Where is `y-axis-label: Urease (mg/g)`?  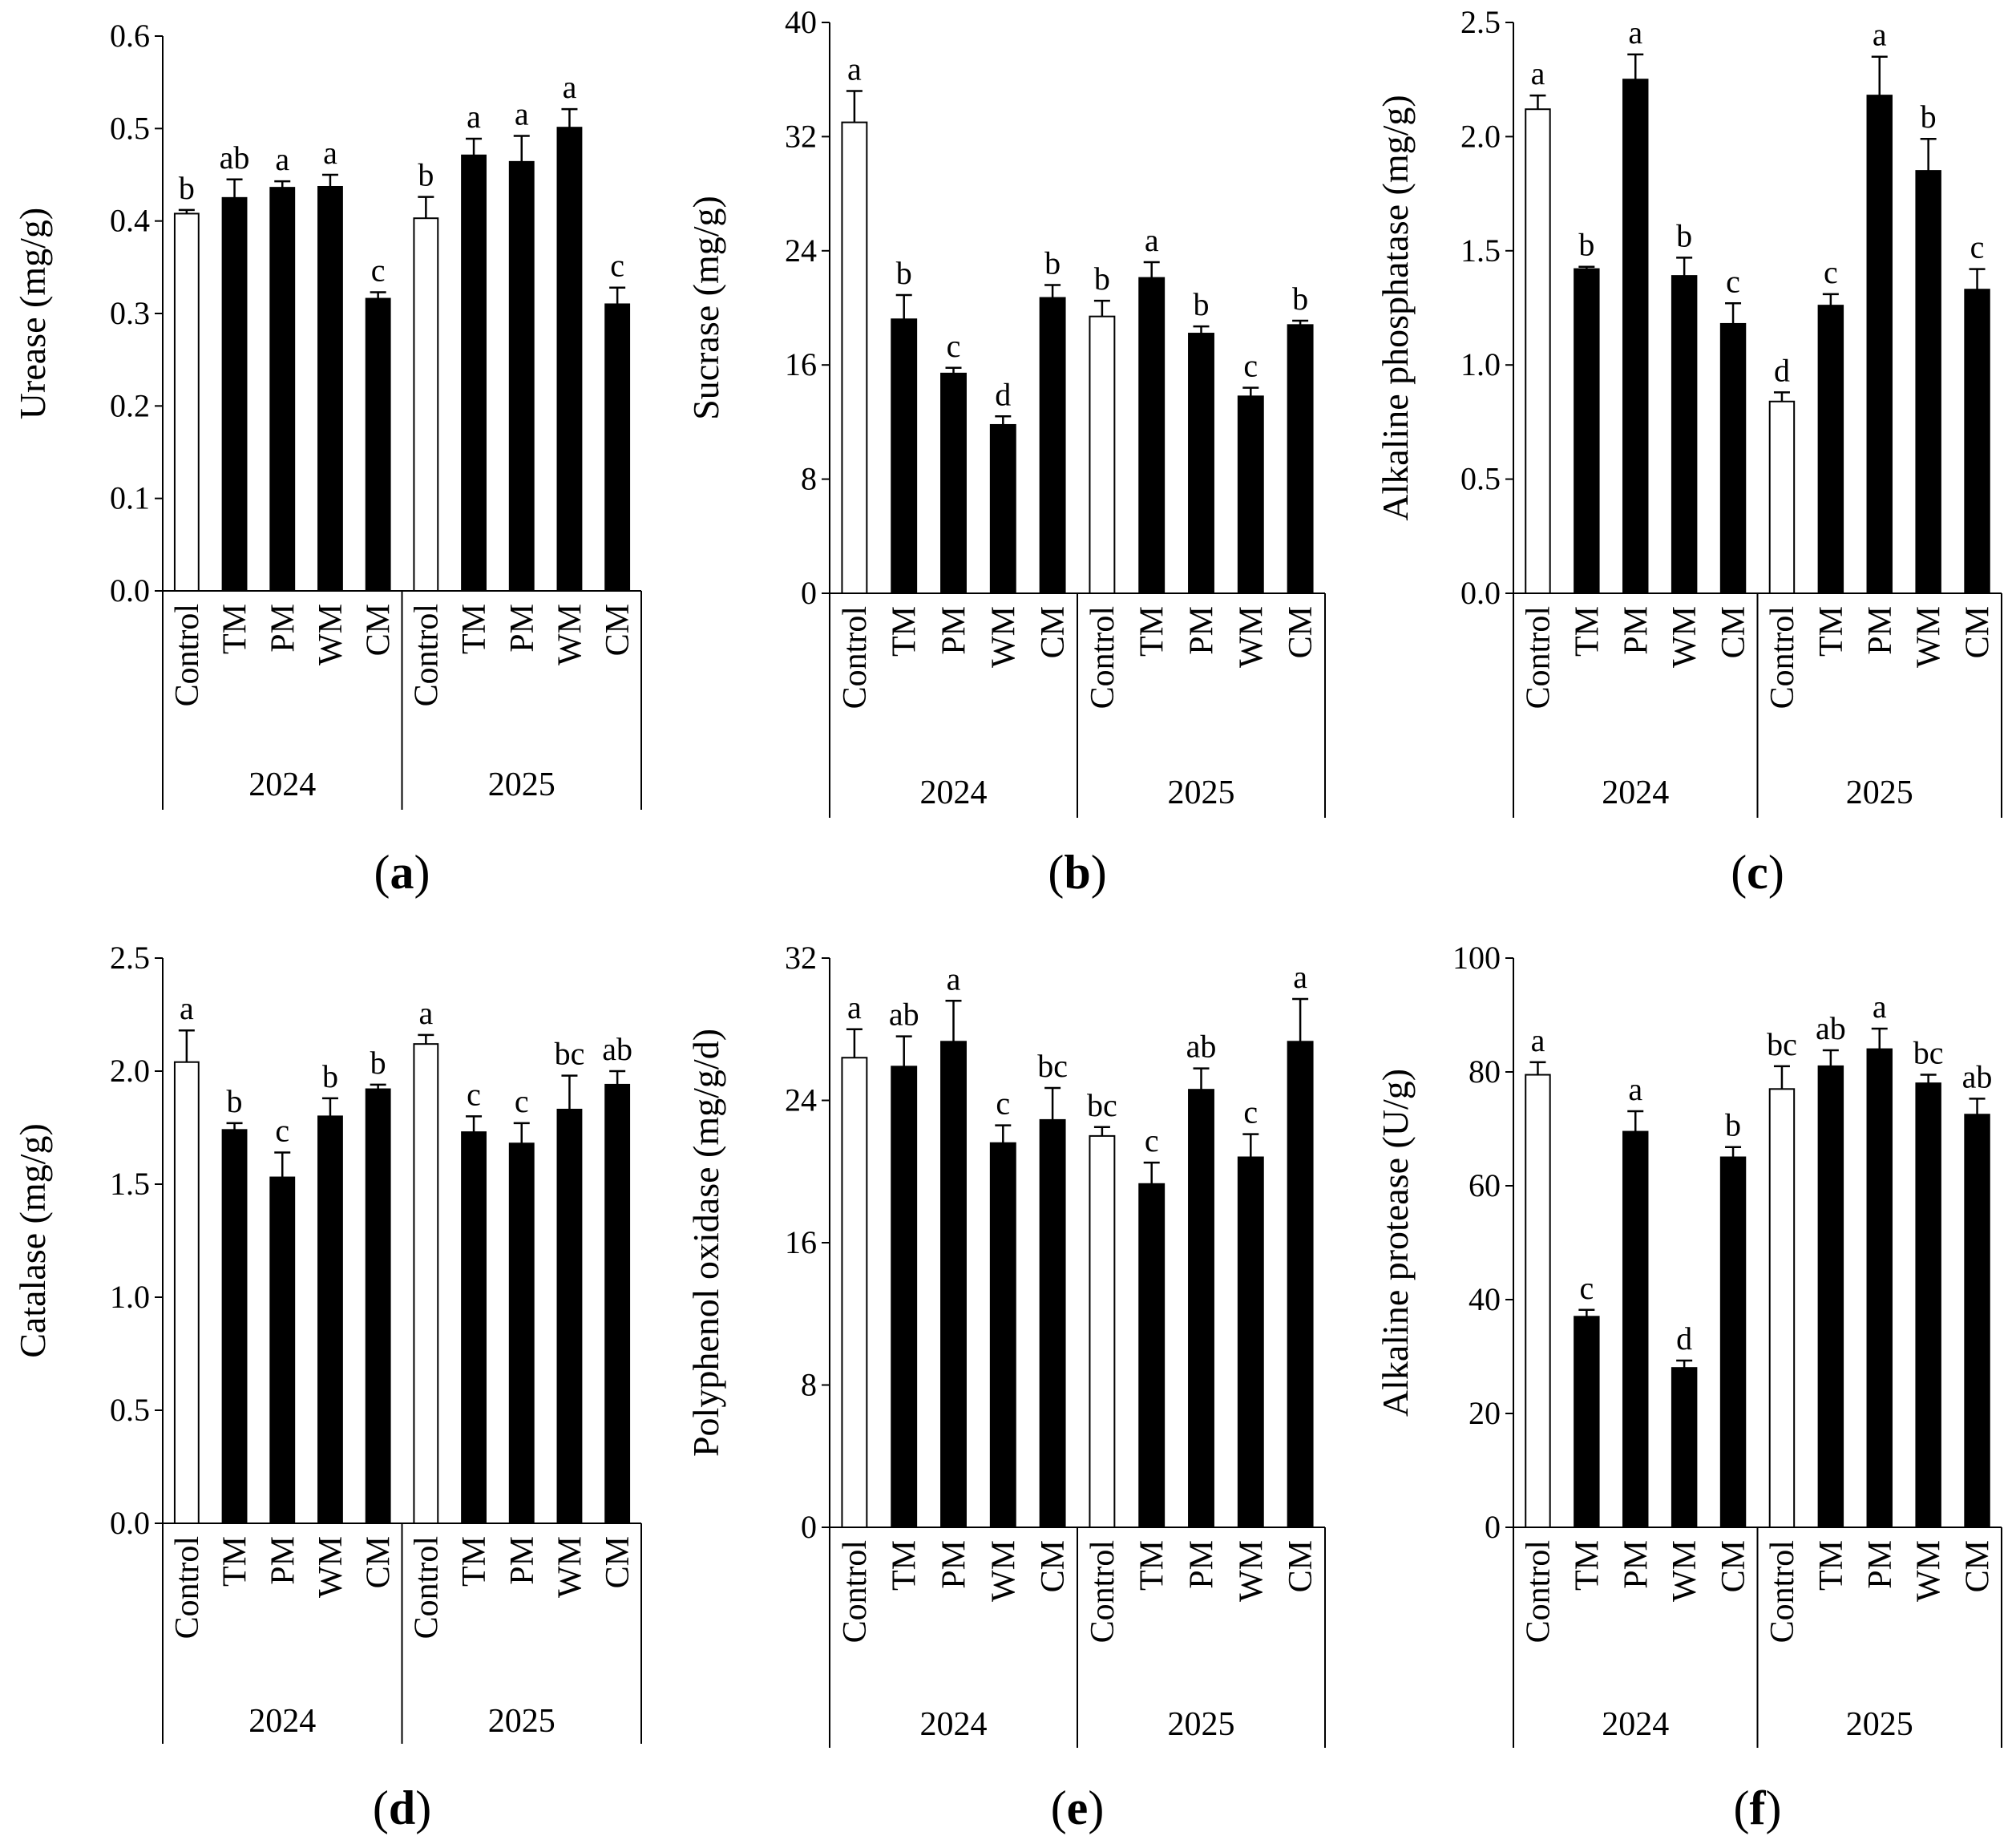 y-axis-label: Urease (mg/g) is located at coordinates (32, 313).